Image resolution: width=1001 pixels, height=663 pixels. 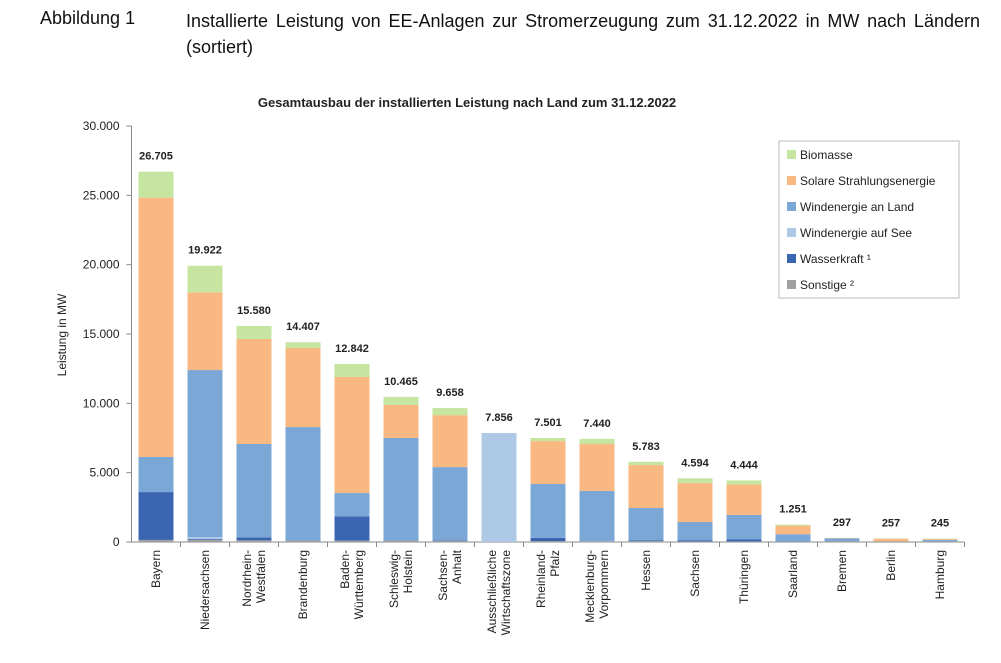 I want to click on x-tick-label: Sachsen, so click(x=695, y=573).